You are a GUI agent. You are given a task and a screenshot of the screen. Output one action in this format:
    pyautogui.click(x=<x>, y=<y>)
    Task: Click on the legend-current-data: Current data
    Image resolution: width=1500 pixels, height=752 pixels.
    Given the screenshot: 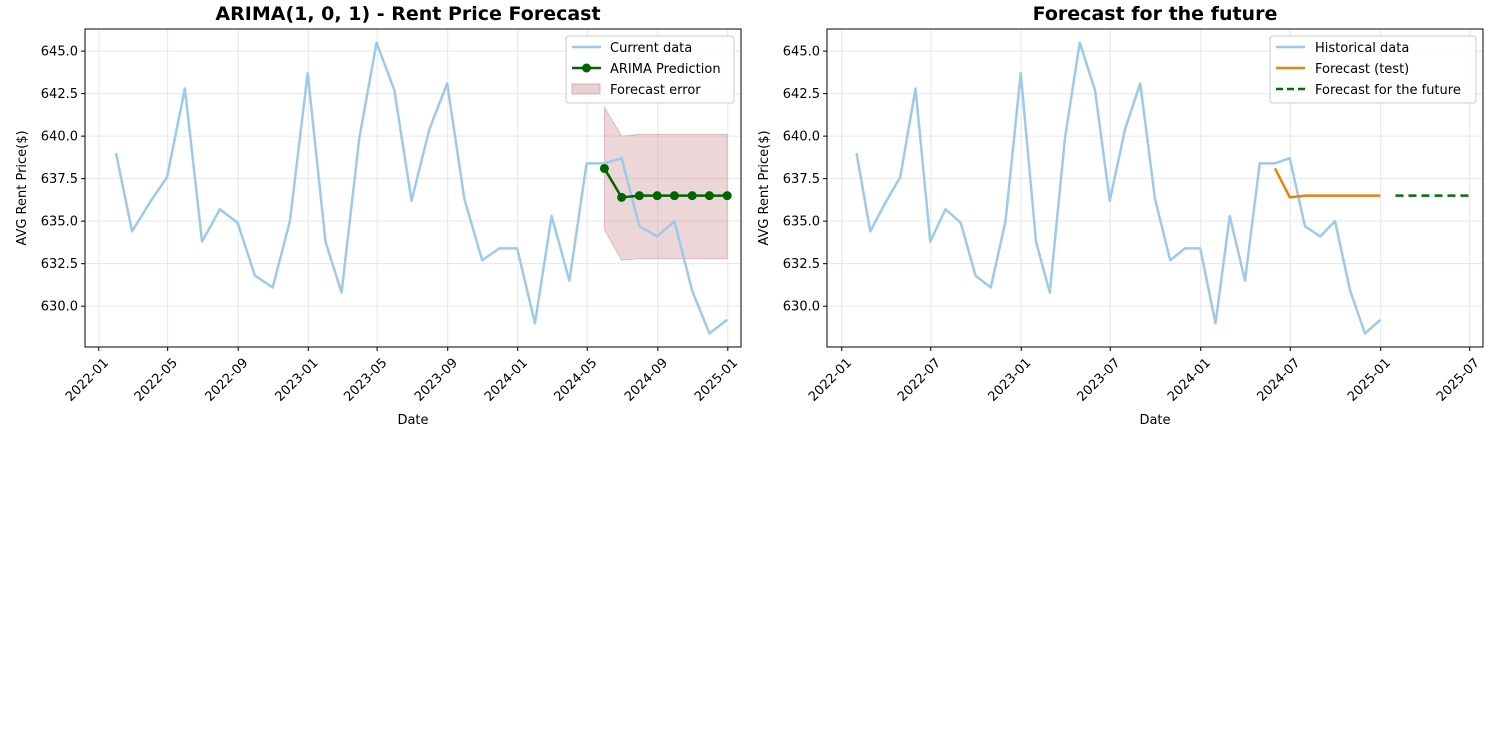 What is the action you would take?
    pyautogui.click(x=651, y=48)
    